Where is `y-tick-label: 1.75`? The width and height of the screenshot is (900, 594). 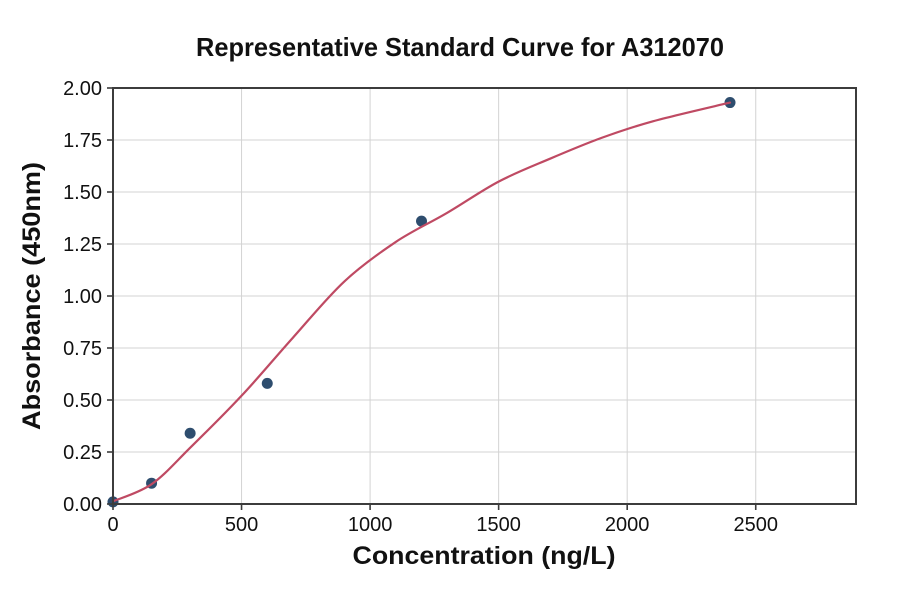 y-tick-label: 1.75 is located at coordinates (82, 141).